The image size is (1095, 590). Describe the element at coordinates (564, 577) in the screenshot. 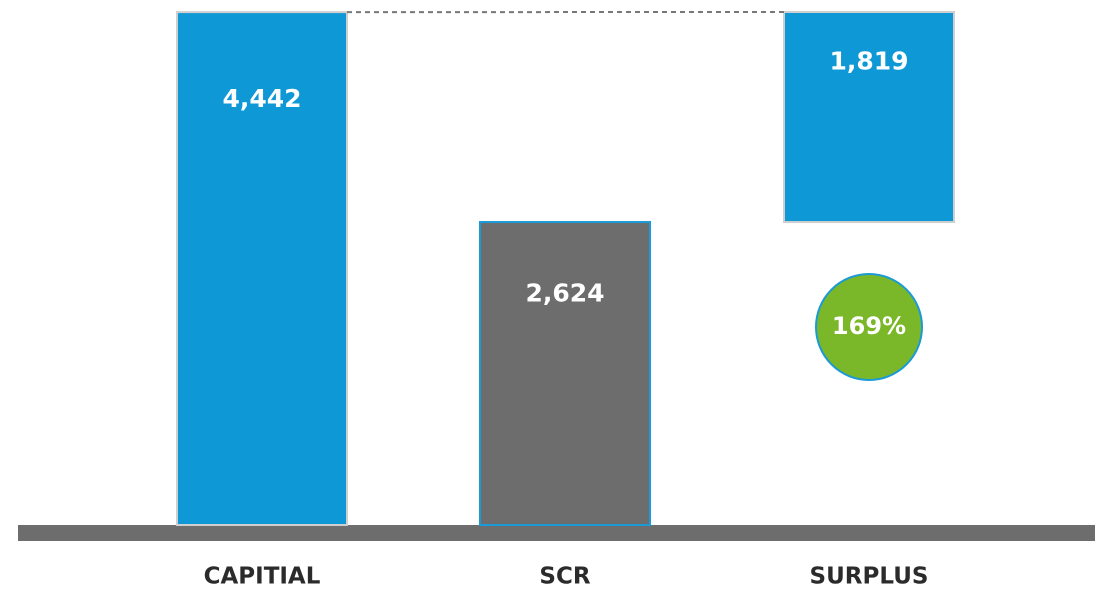

I see `category-label: SCR` at that location.